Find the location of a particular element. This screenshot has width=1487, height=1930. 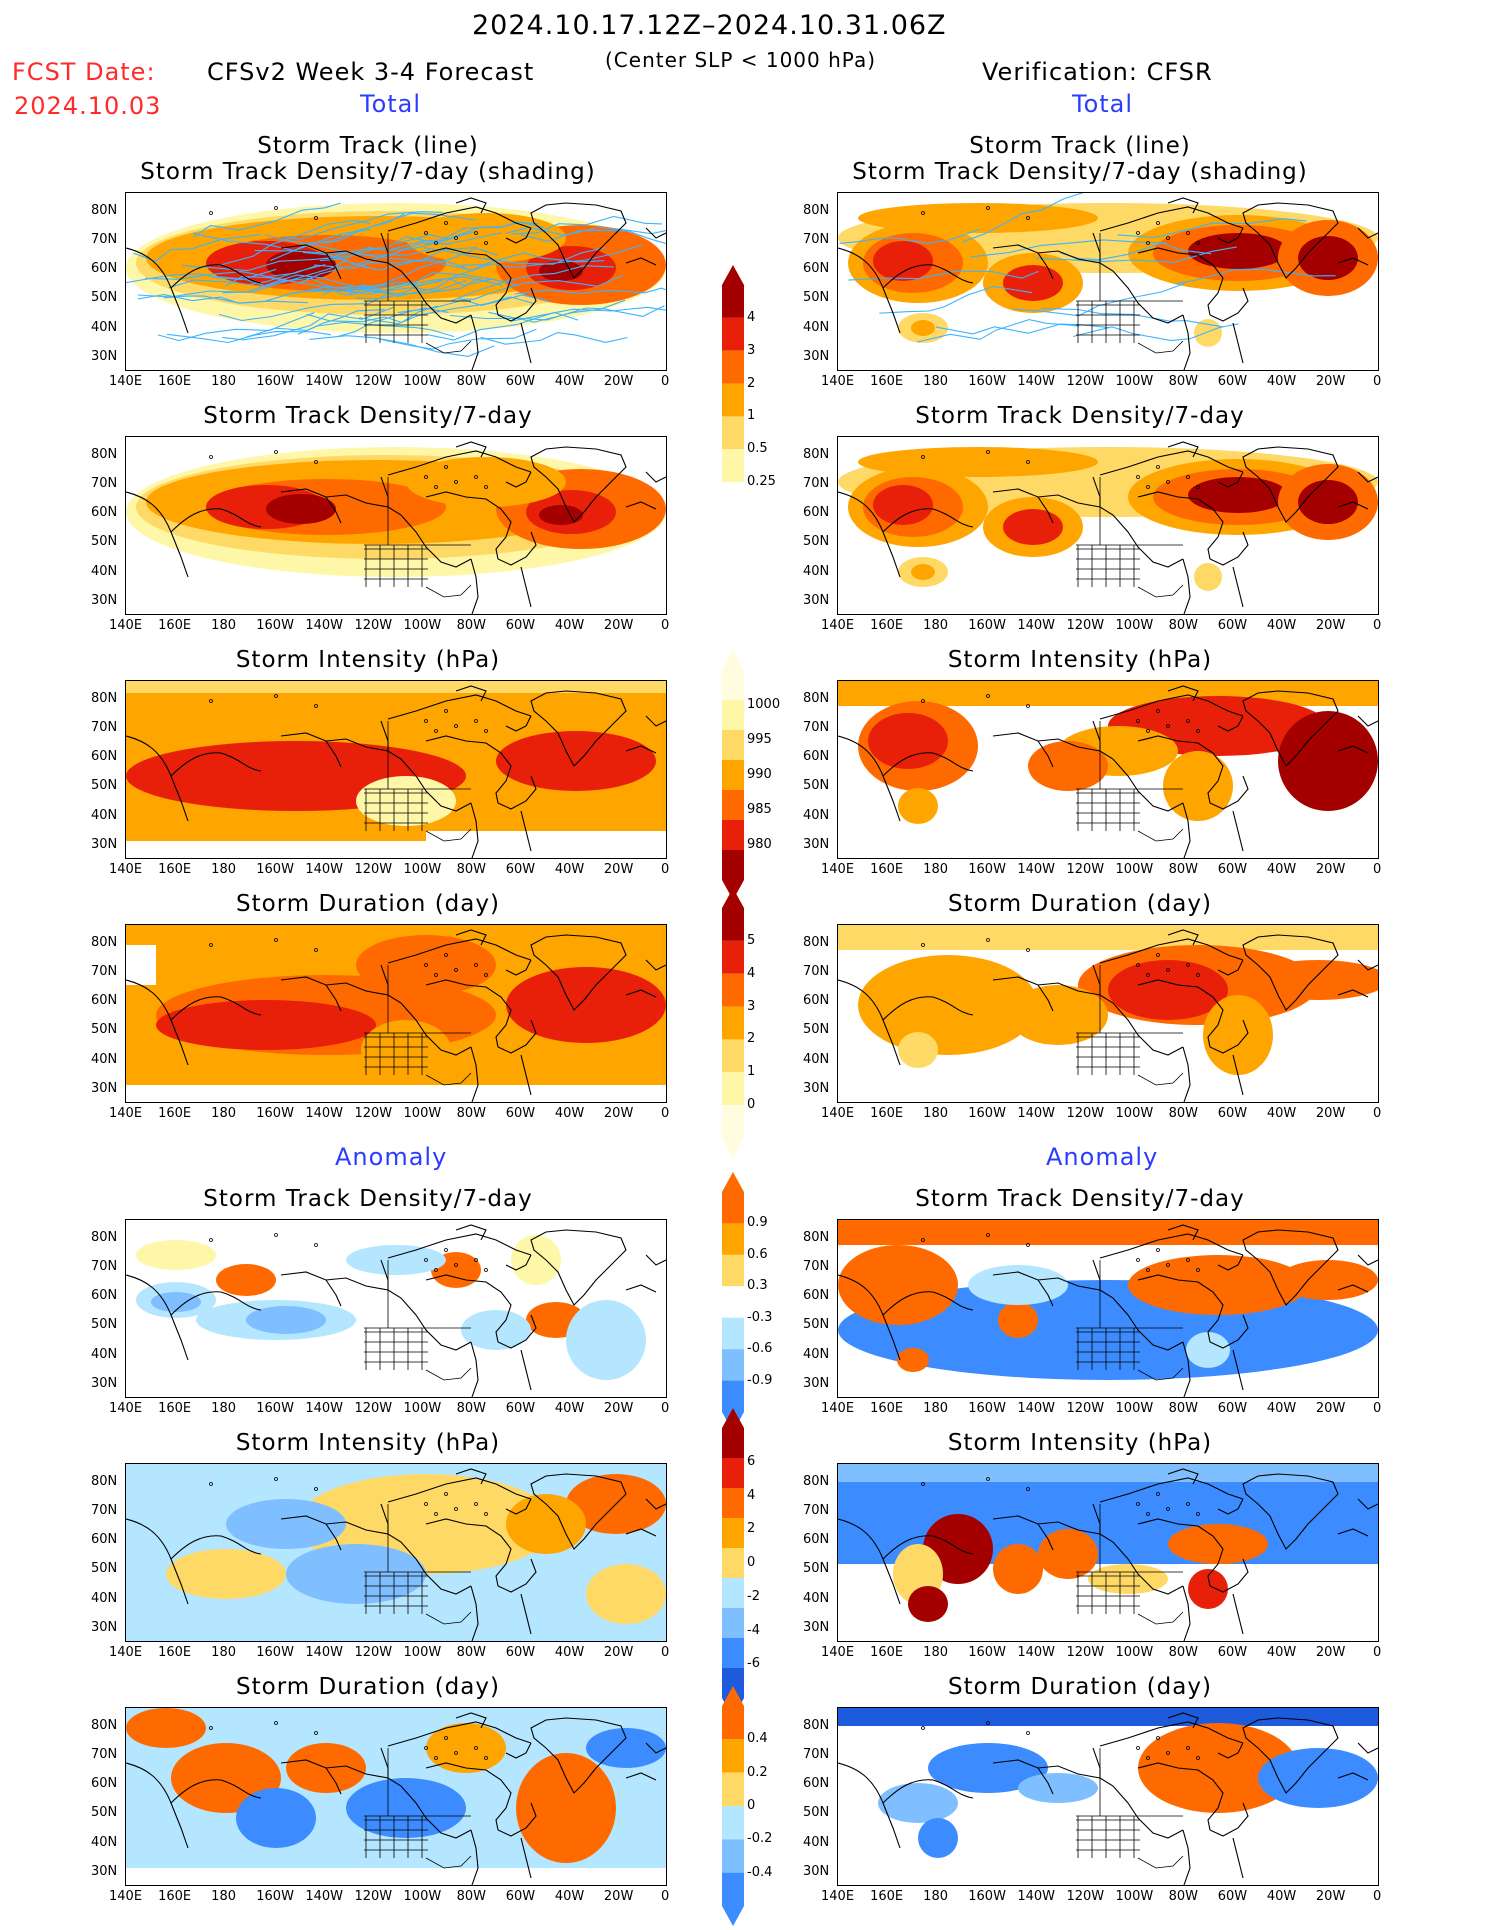

colorbar-label: 0.2 is located at coordinates (757, 1772).